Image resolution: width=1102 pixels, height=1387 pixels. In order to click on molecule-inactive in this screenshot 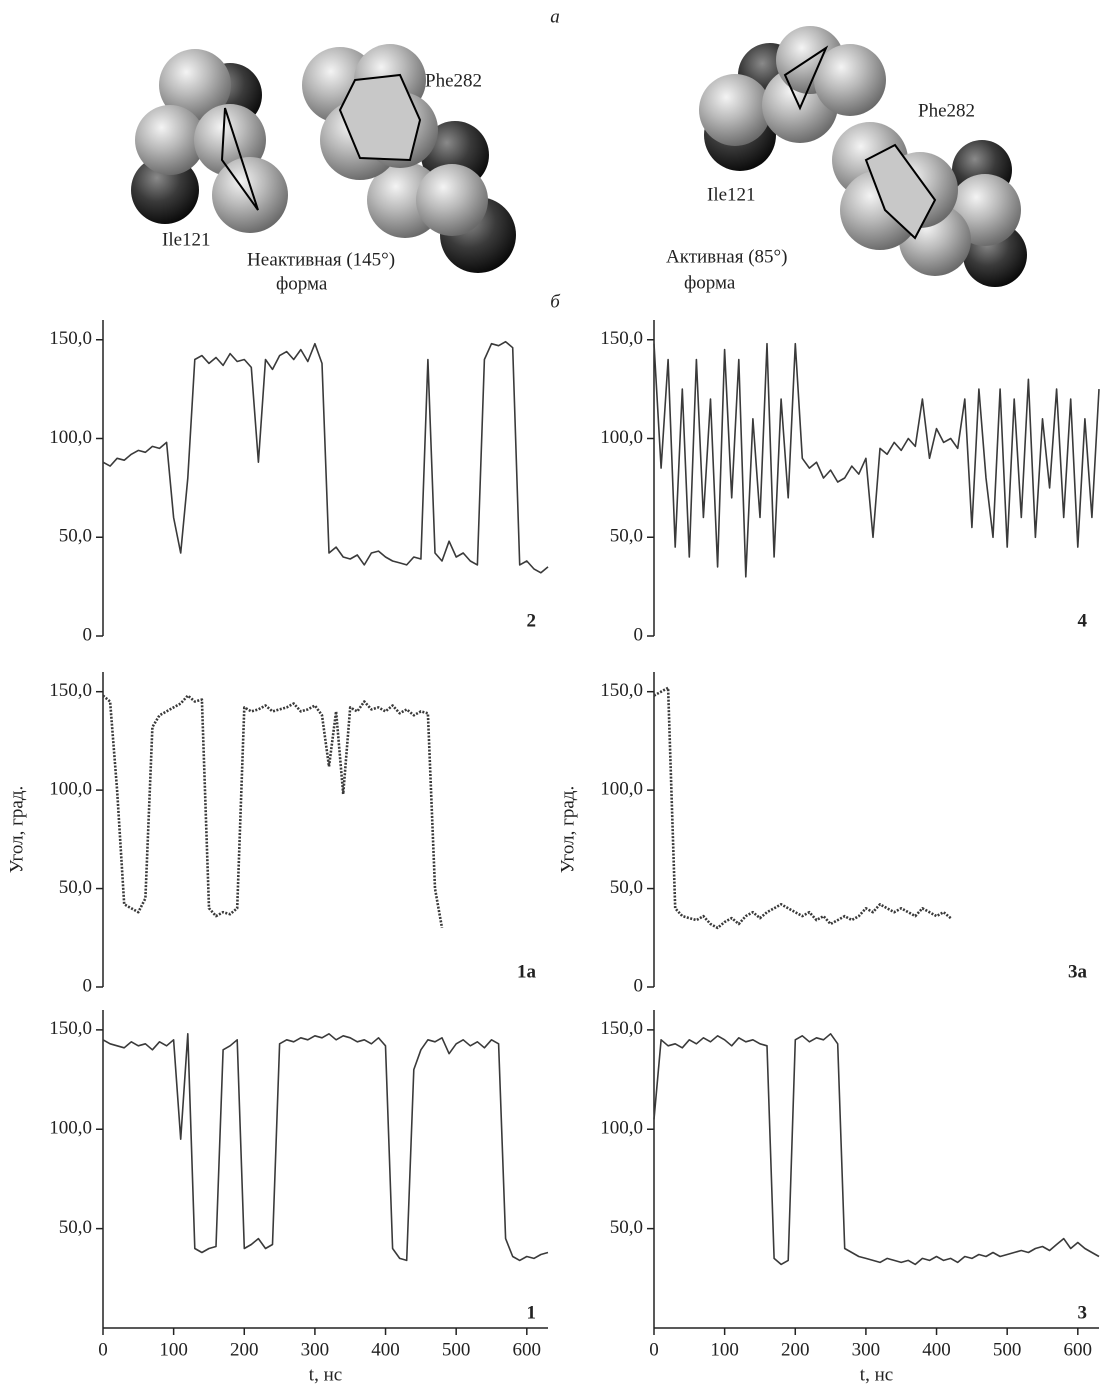, I will do `click(323, 158)`.